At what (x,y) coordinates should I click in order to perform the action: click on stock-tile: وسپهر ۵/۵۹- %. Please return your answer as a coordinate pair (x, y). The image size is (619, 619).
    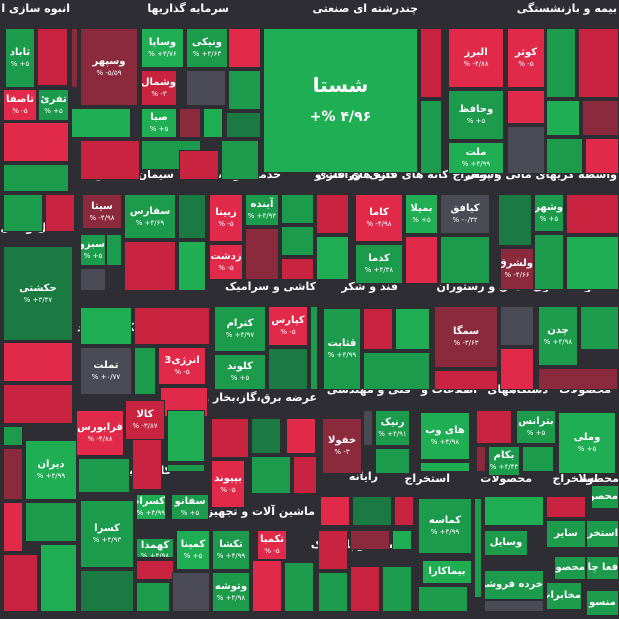
    Looking at the image, I should click on (109, 67).